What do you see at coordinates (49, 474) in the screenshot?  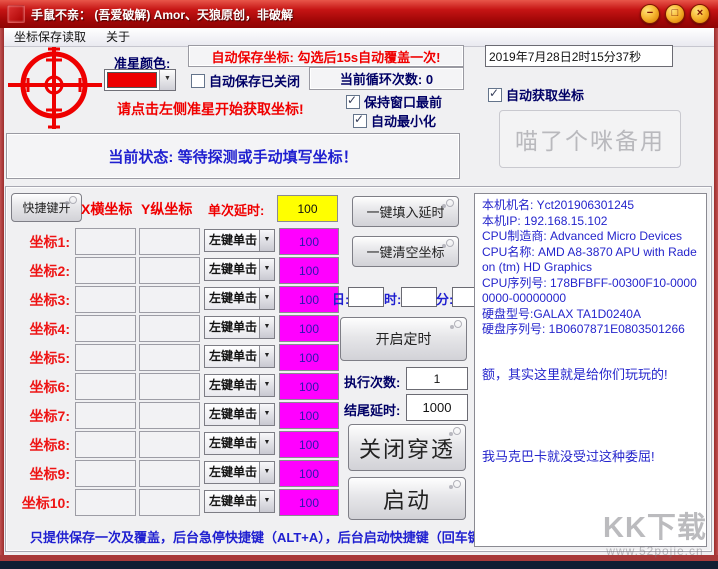 I see `coord-label: 坐标9:` at bounding box center [49, 474].